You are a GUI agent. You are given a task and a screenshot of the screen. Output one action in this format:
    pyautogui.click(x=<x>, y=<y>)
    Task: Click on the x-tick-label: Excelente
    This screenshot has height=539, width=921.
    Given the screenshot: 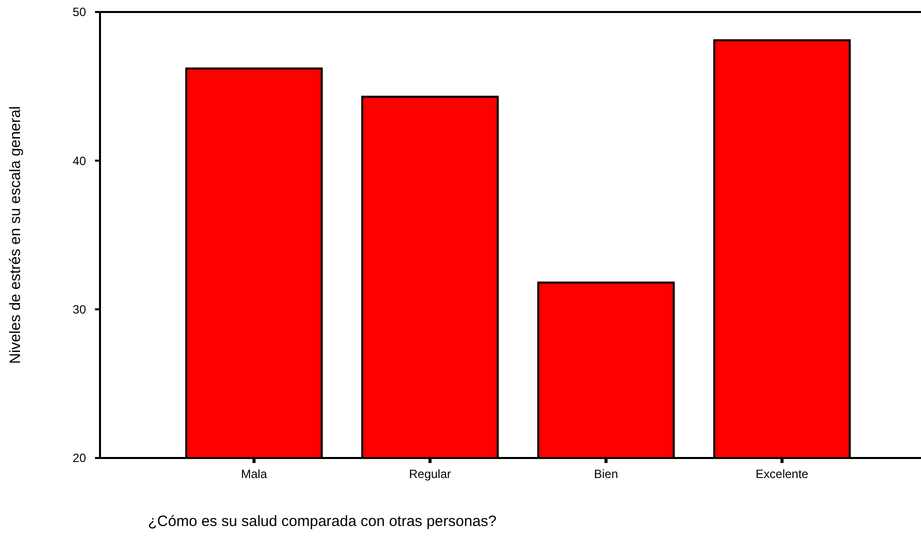 What is the action you would take?
    pyautogui.click(x=782, y=474)
    